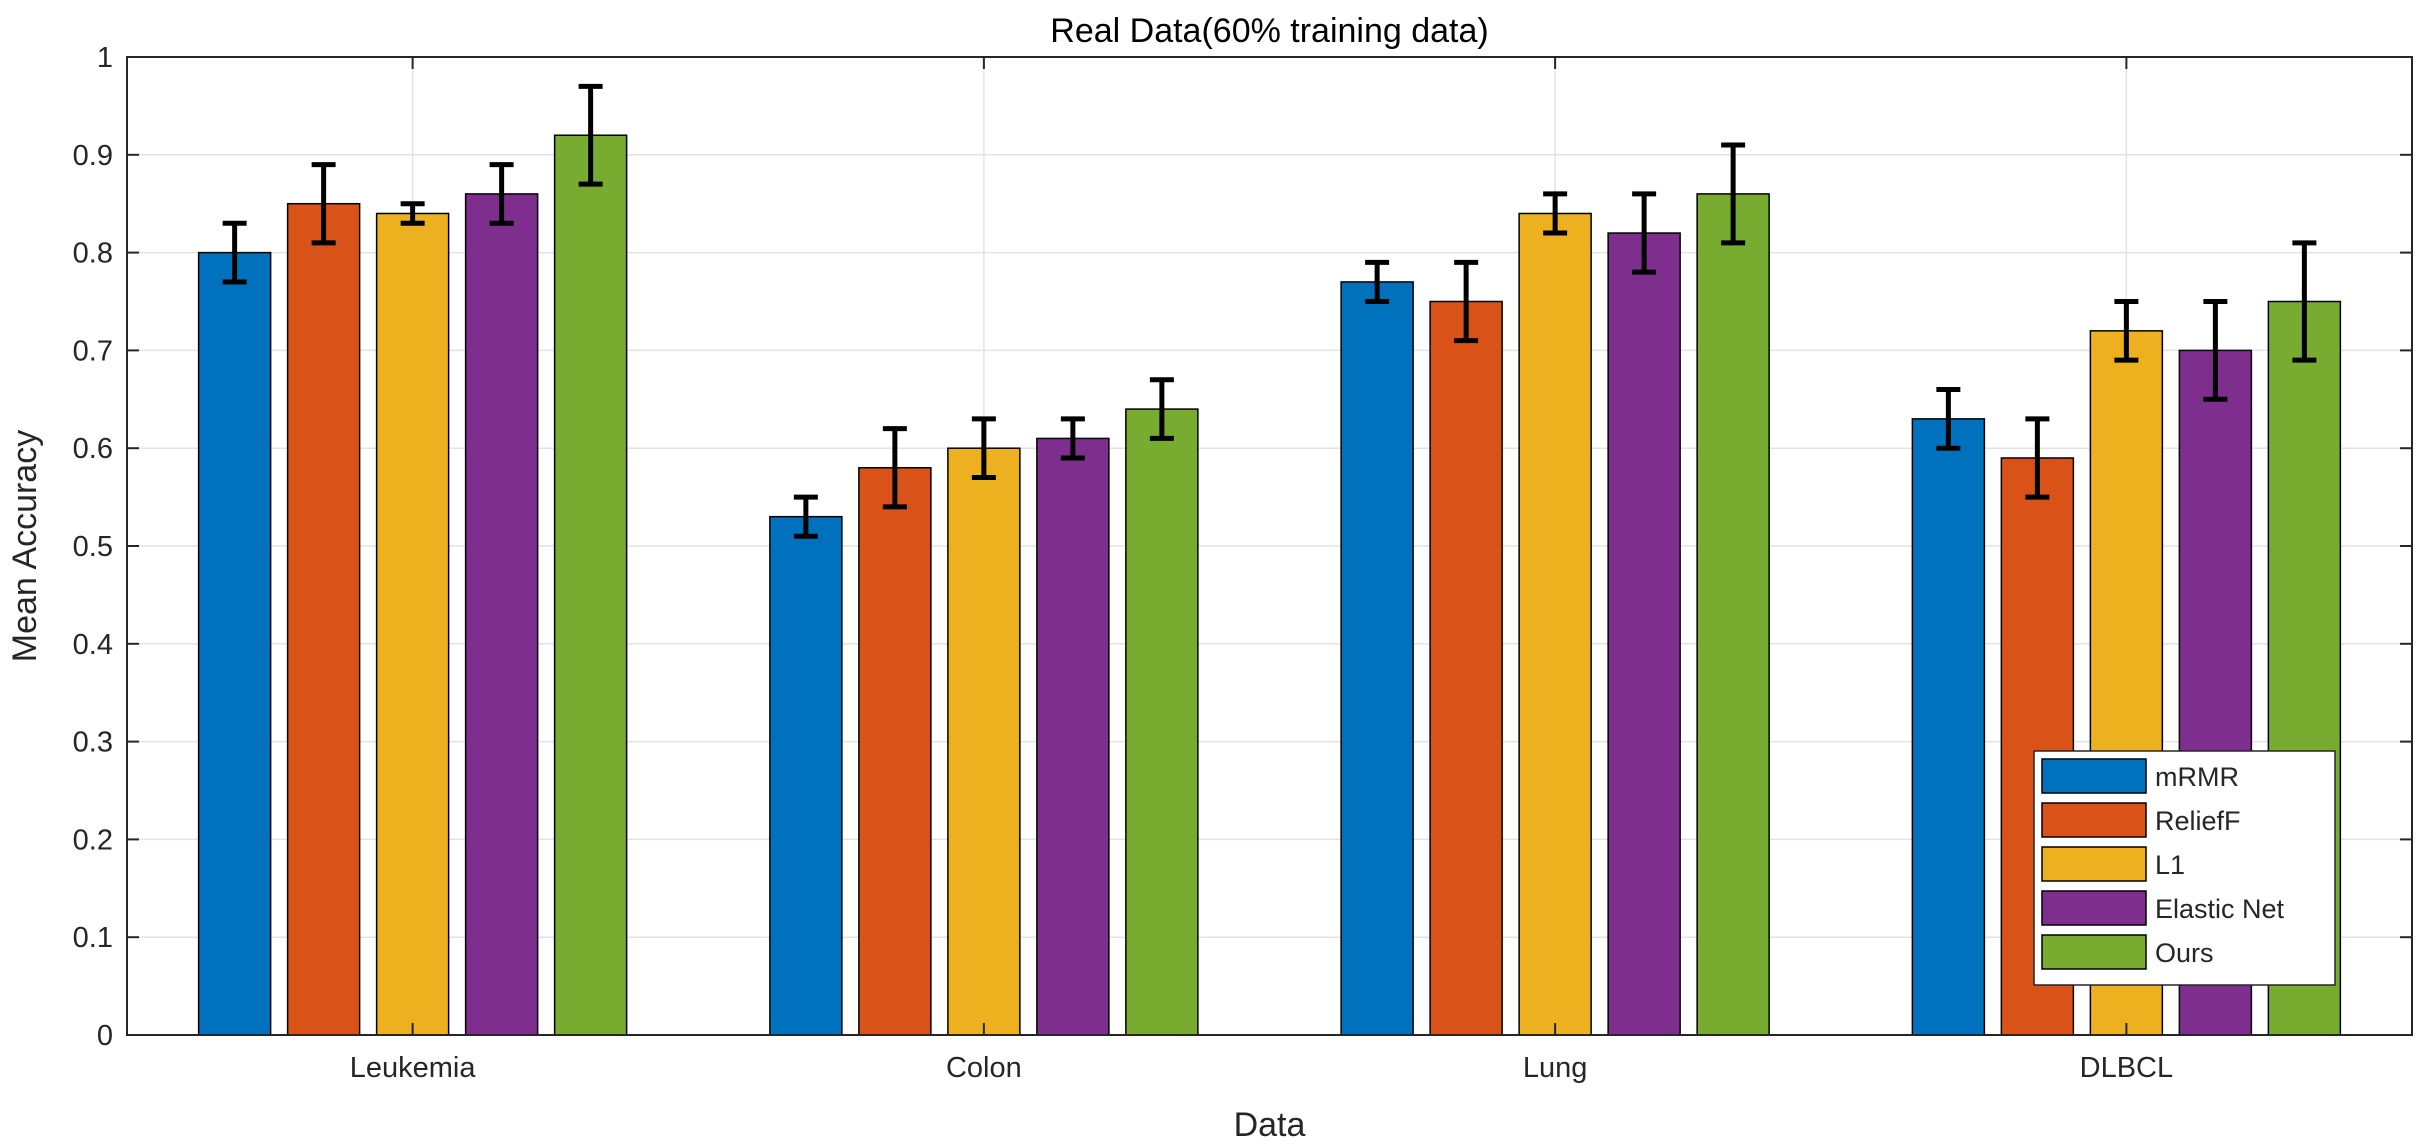 This screenshot has height=1148, width=2427. I want to click on legend-label: ReliefF, so click(2198, 821).